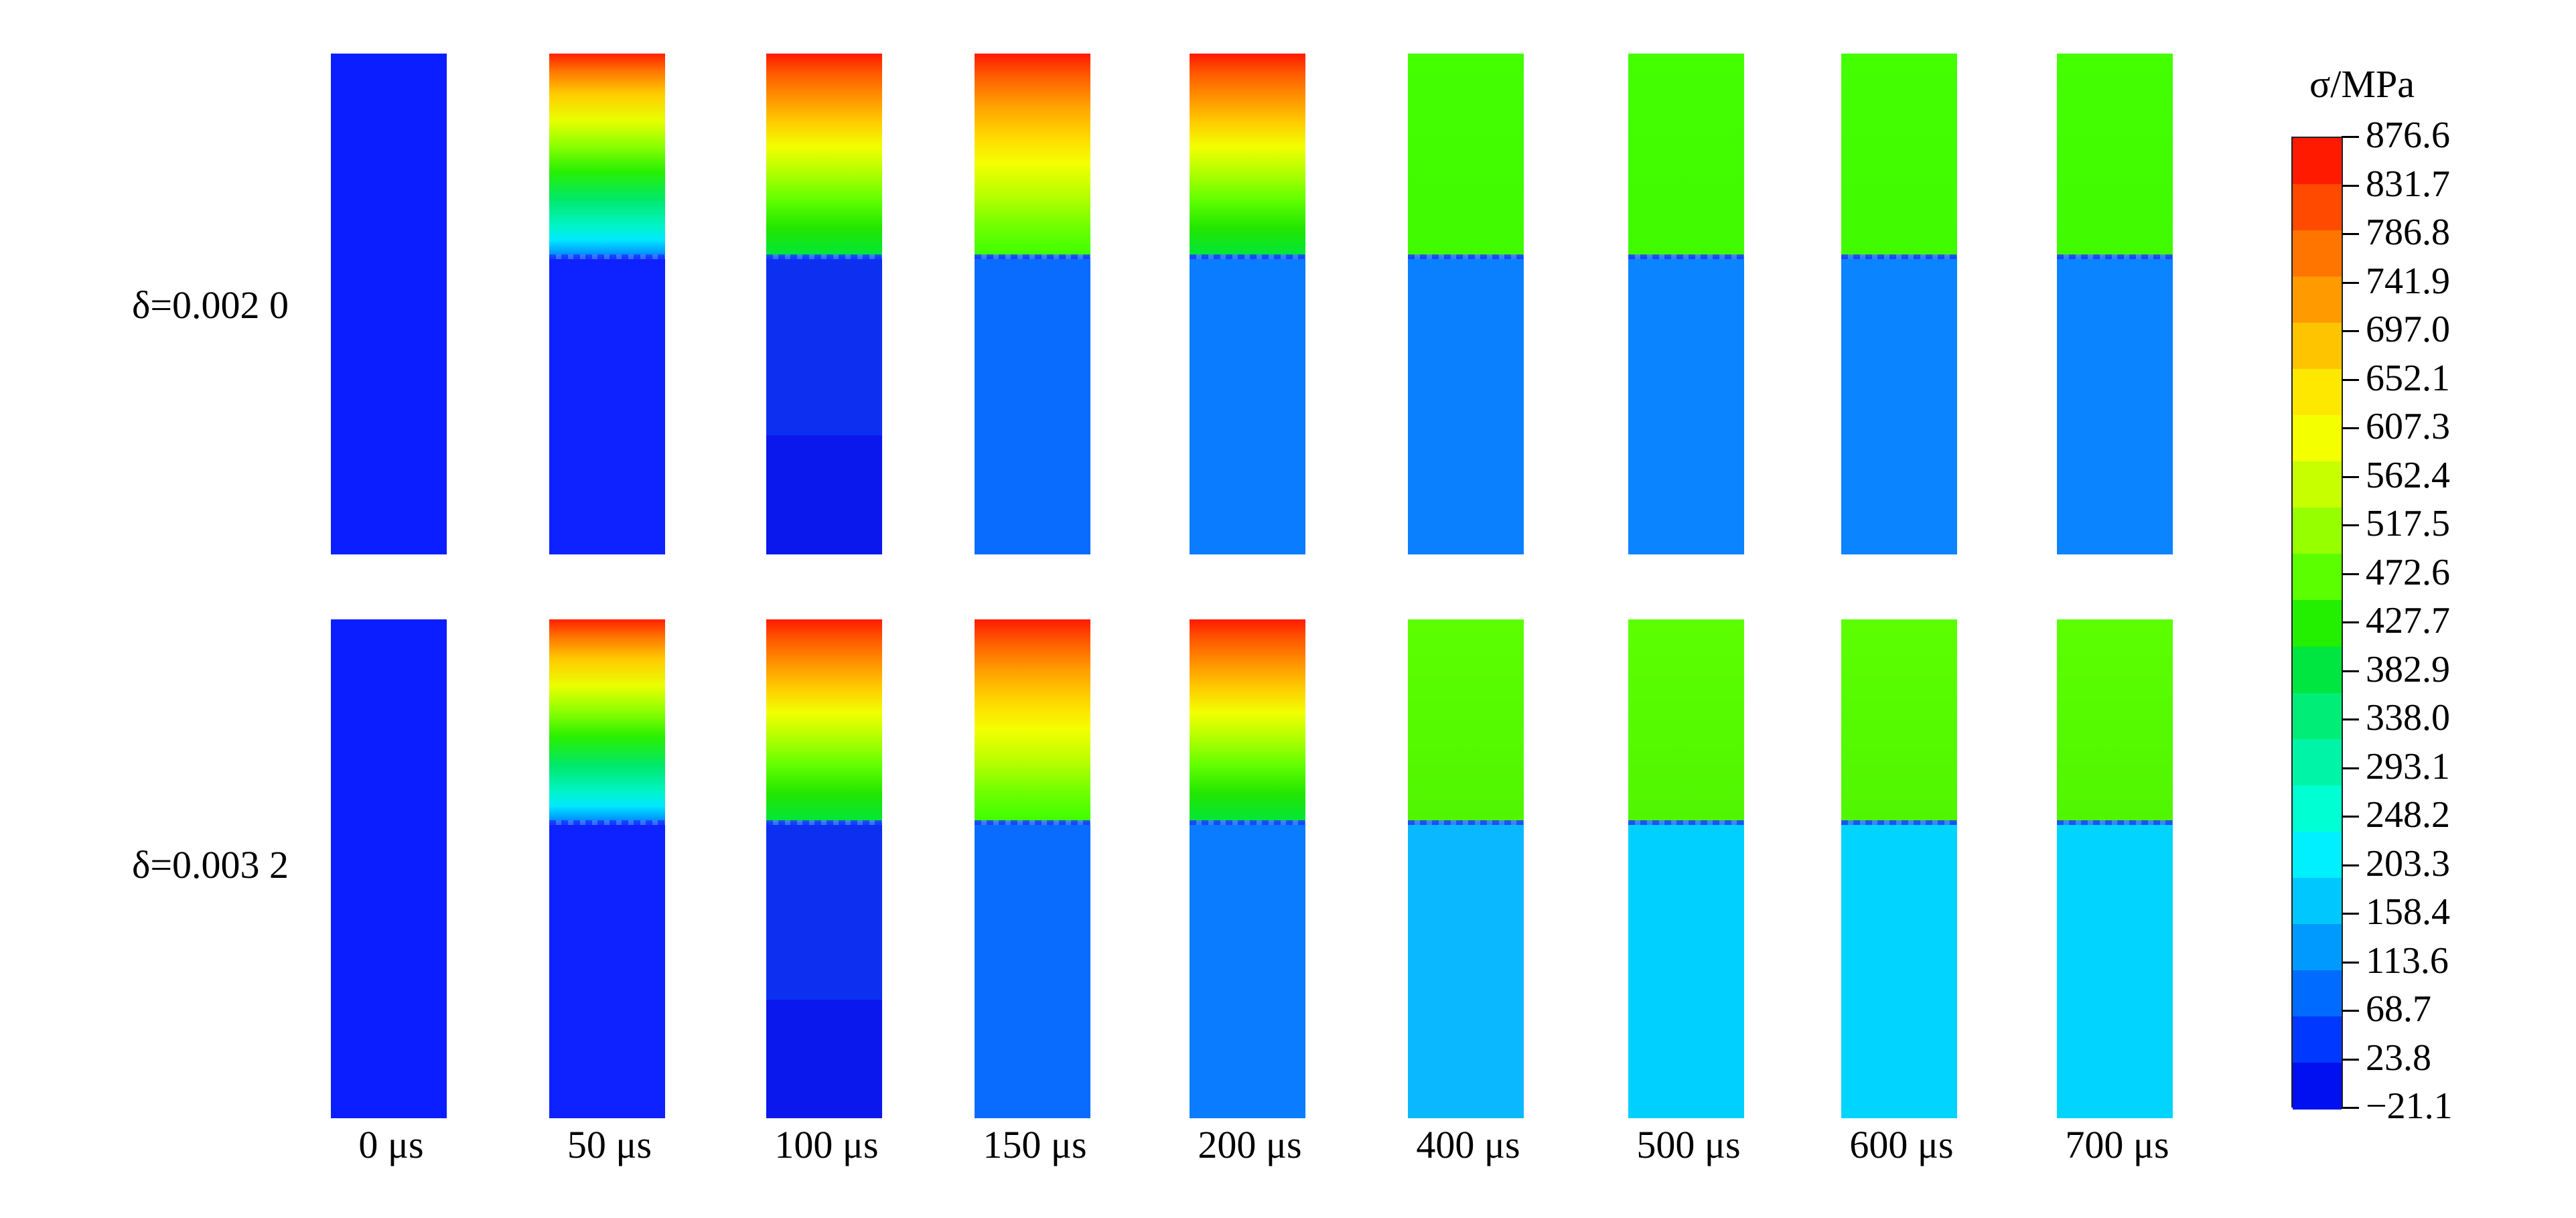 This screenshot has height=1218, width=2576. What do you see at coordinates (2398, 1009) in the screenshot?
I see `colorbar-value: 68.7` at bounding box center [2398, 1009].